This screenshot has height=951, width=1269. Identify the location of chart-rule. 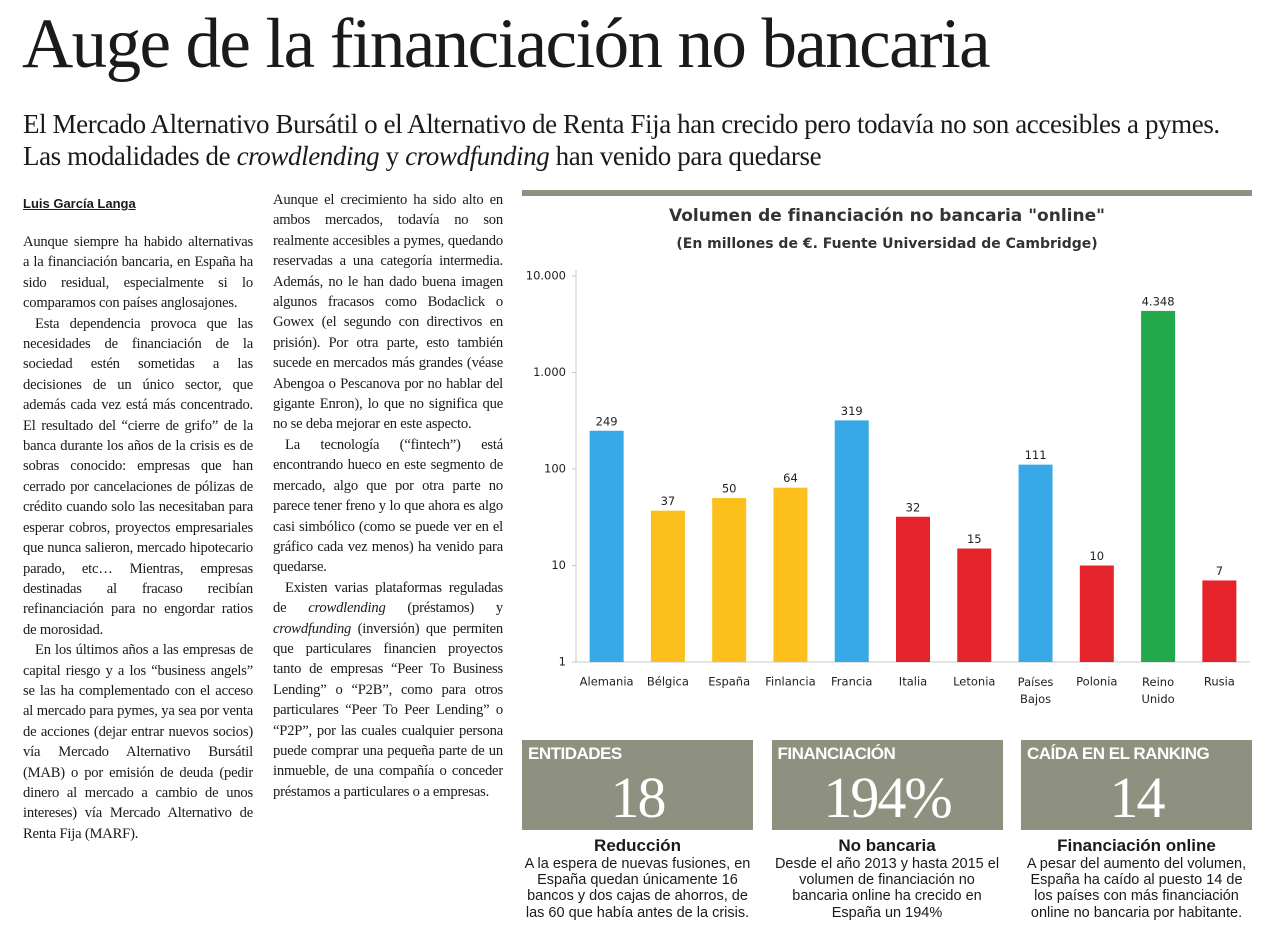
(887, 193).